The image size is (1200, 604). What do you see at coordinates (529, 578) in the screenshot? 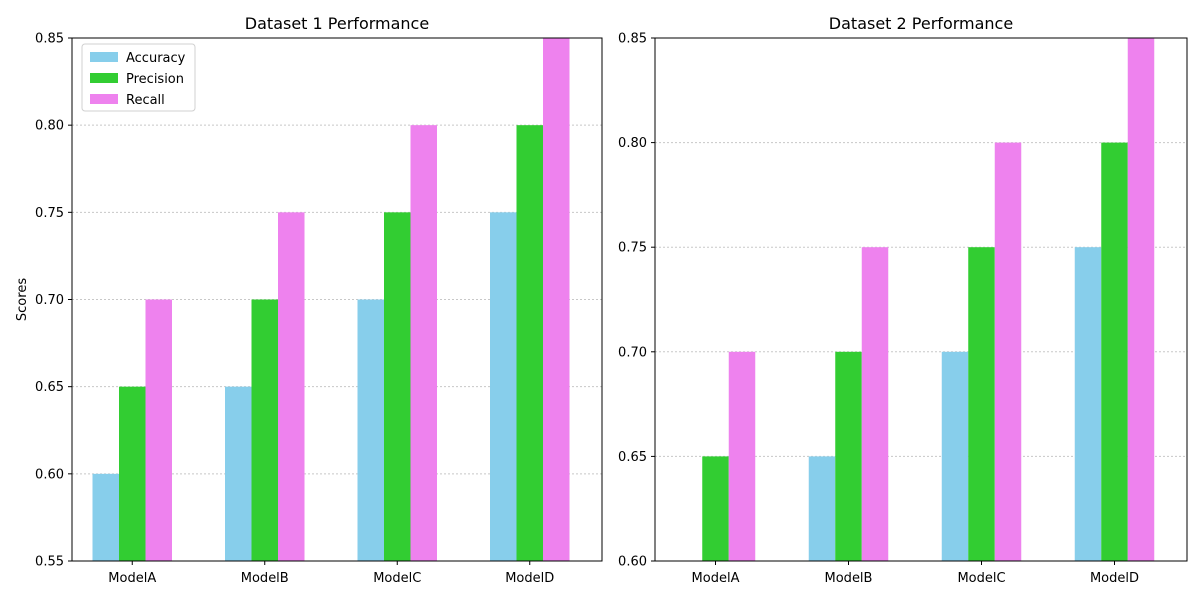
I see `x-tick-label-0-3: ModelD` at bounding box center [529, 578].